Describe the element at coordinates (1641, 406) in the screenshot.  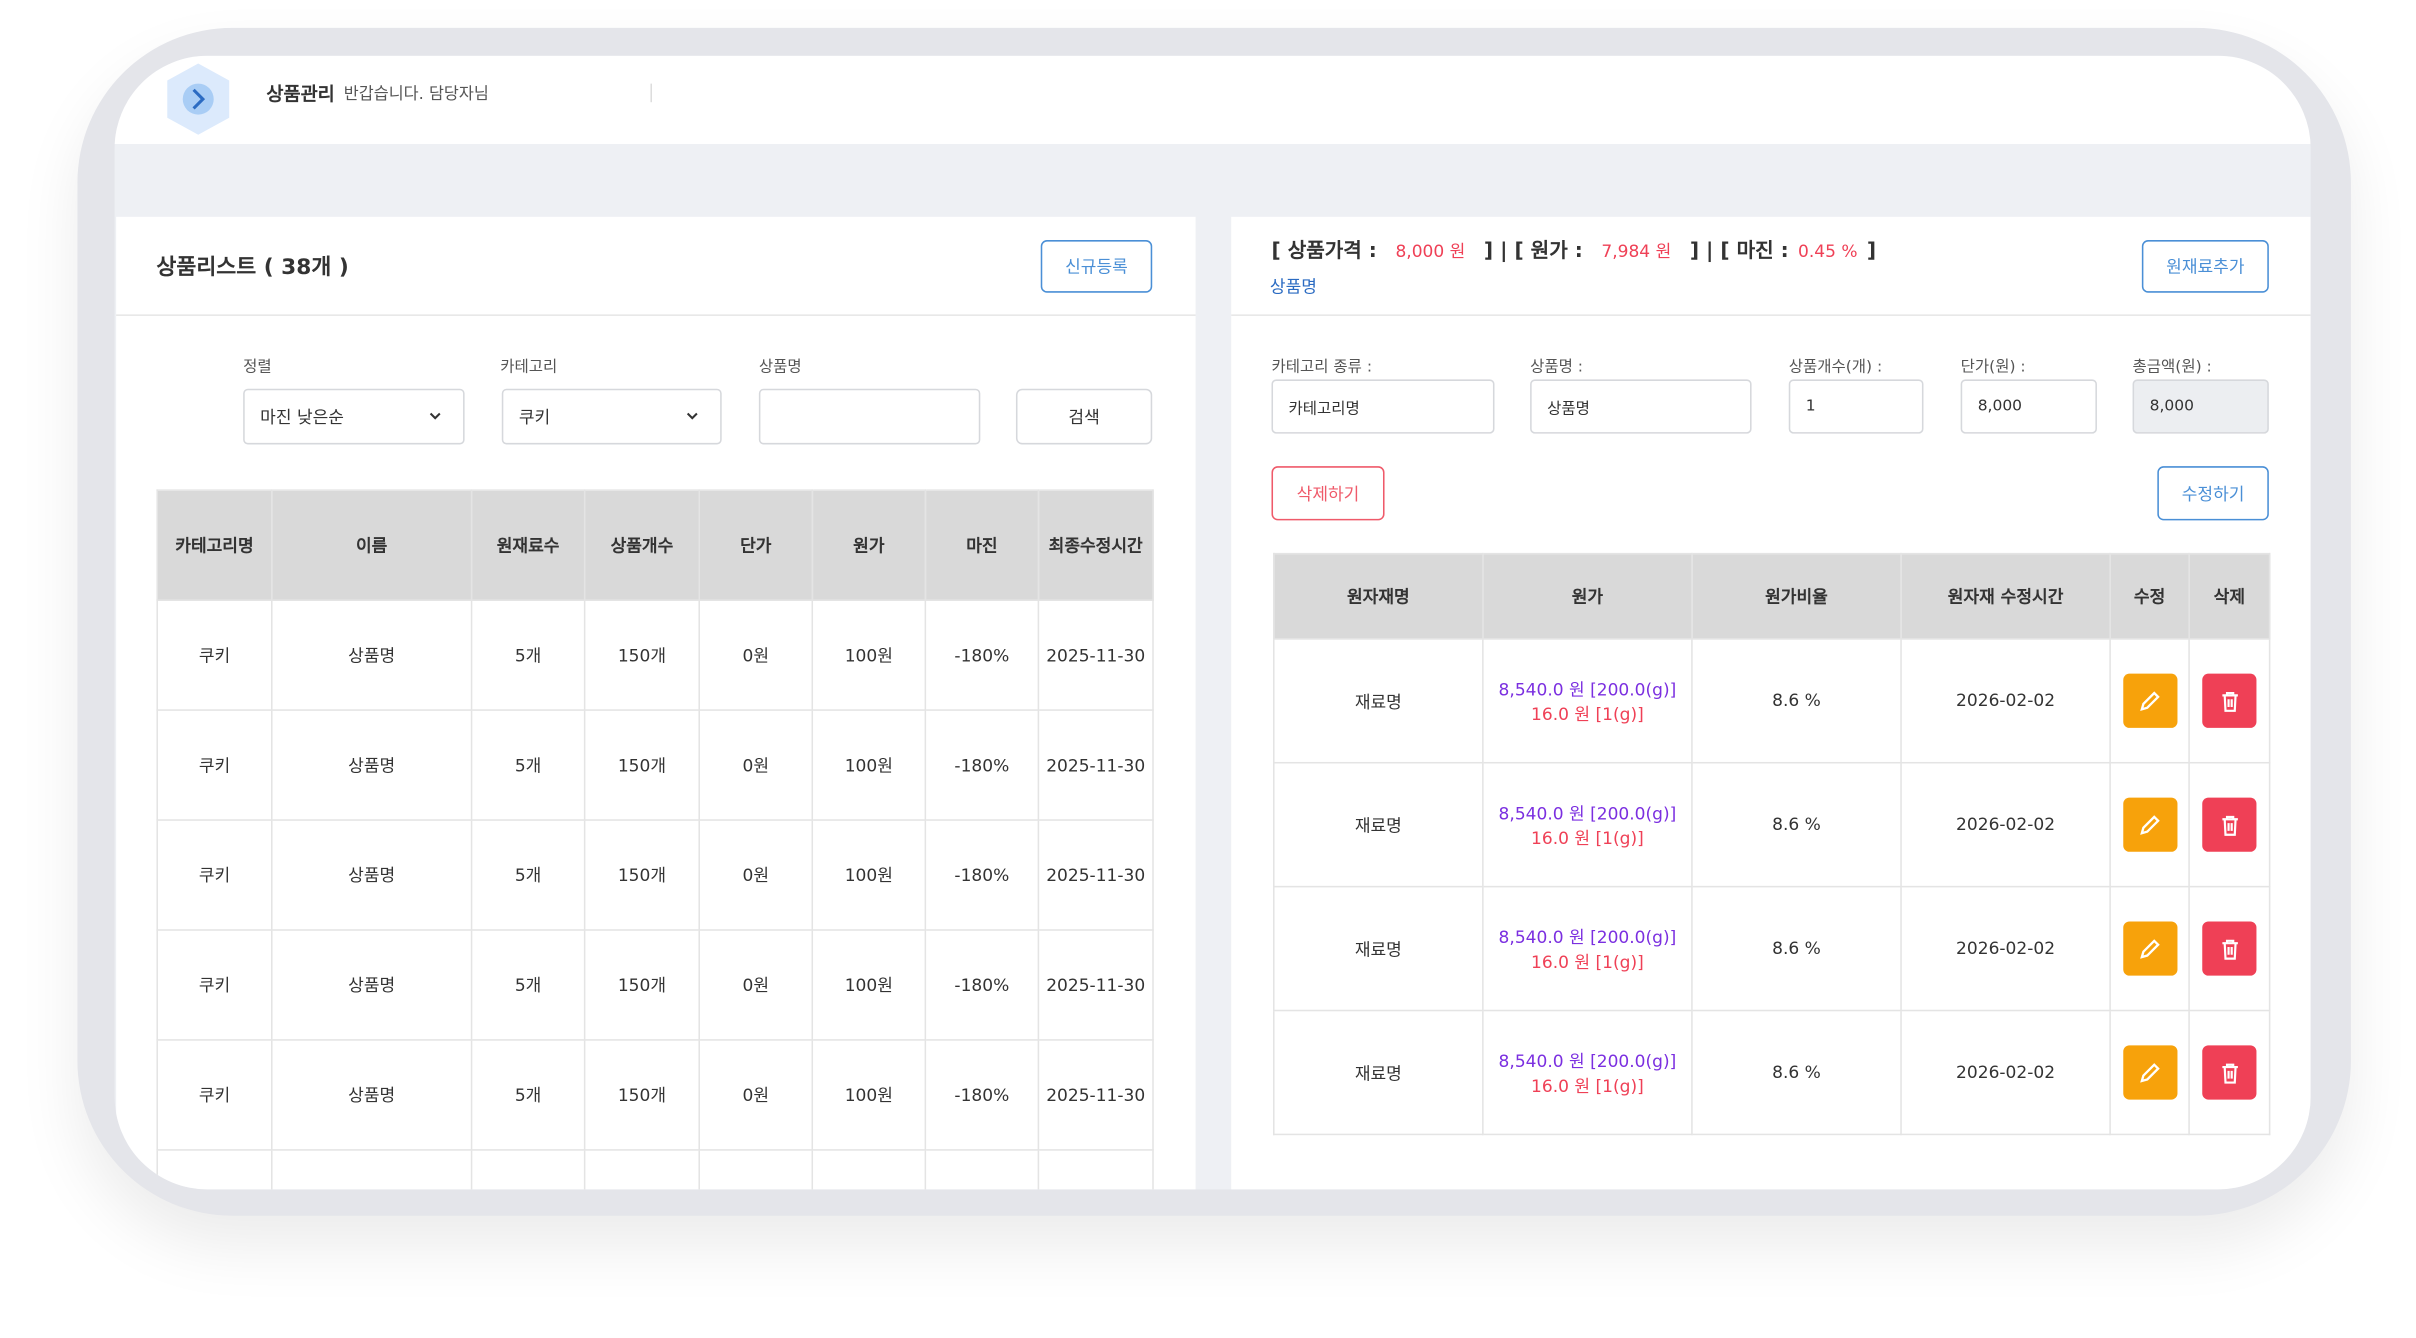
I see `form-input: 상품명` at that location.